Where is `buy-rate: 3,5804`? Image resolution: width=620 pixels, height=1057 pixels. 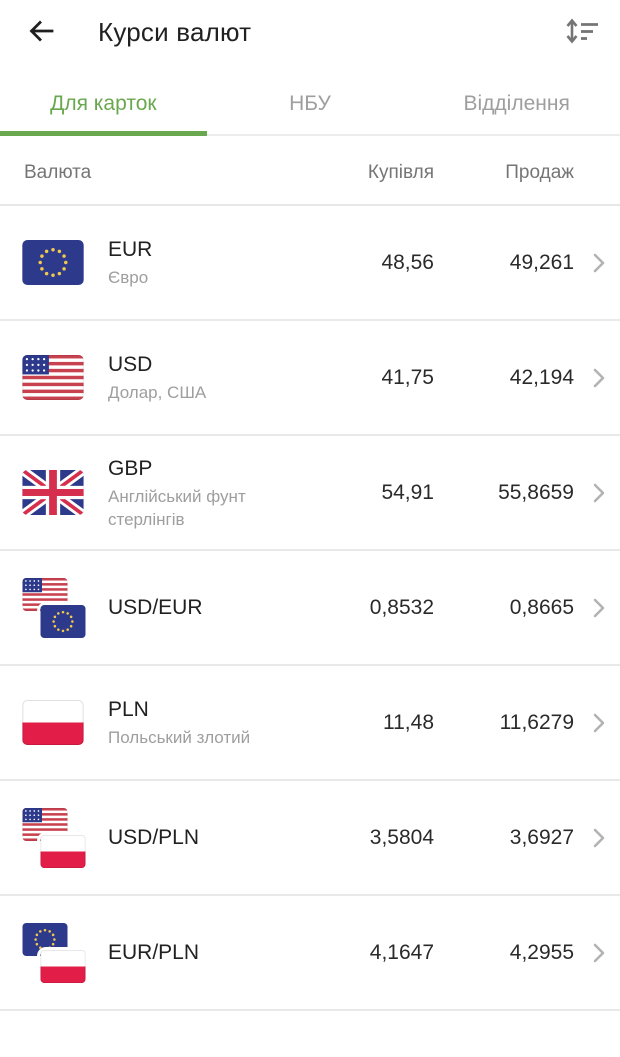 buy-rate: 3,5804 is located at coordinates (401, 837).